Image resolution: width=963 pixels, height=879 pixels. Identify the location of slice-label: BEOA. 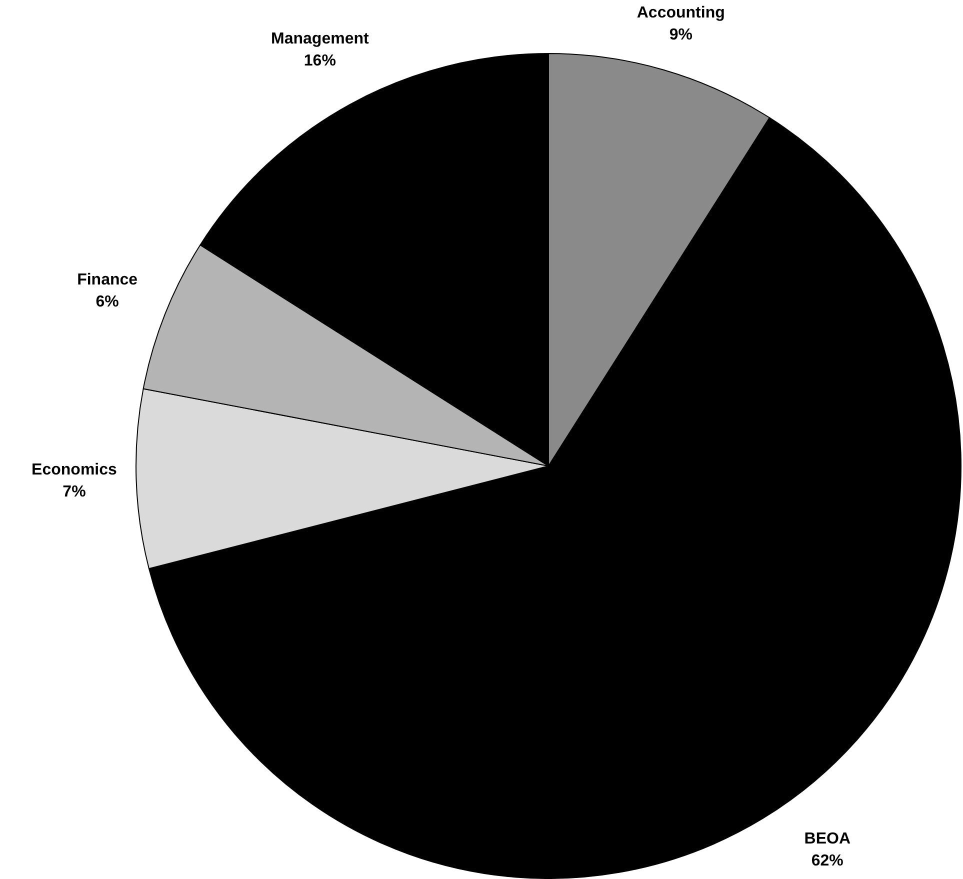
(827, 839).